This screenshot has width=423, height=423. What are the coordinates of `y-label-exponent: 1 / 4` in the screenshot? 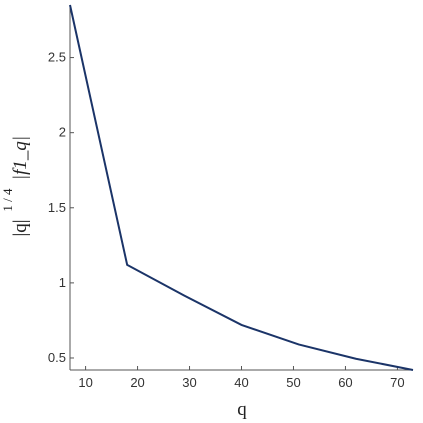 It's located at (7, 200).